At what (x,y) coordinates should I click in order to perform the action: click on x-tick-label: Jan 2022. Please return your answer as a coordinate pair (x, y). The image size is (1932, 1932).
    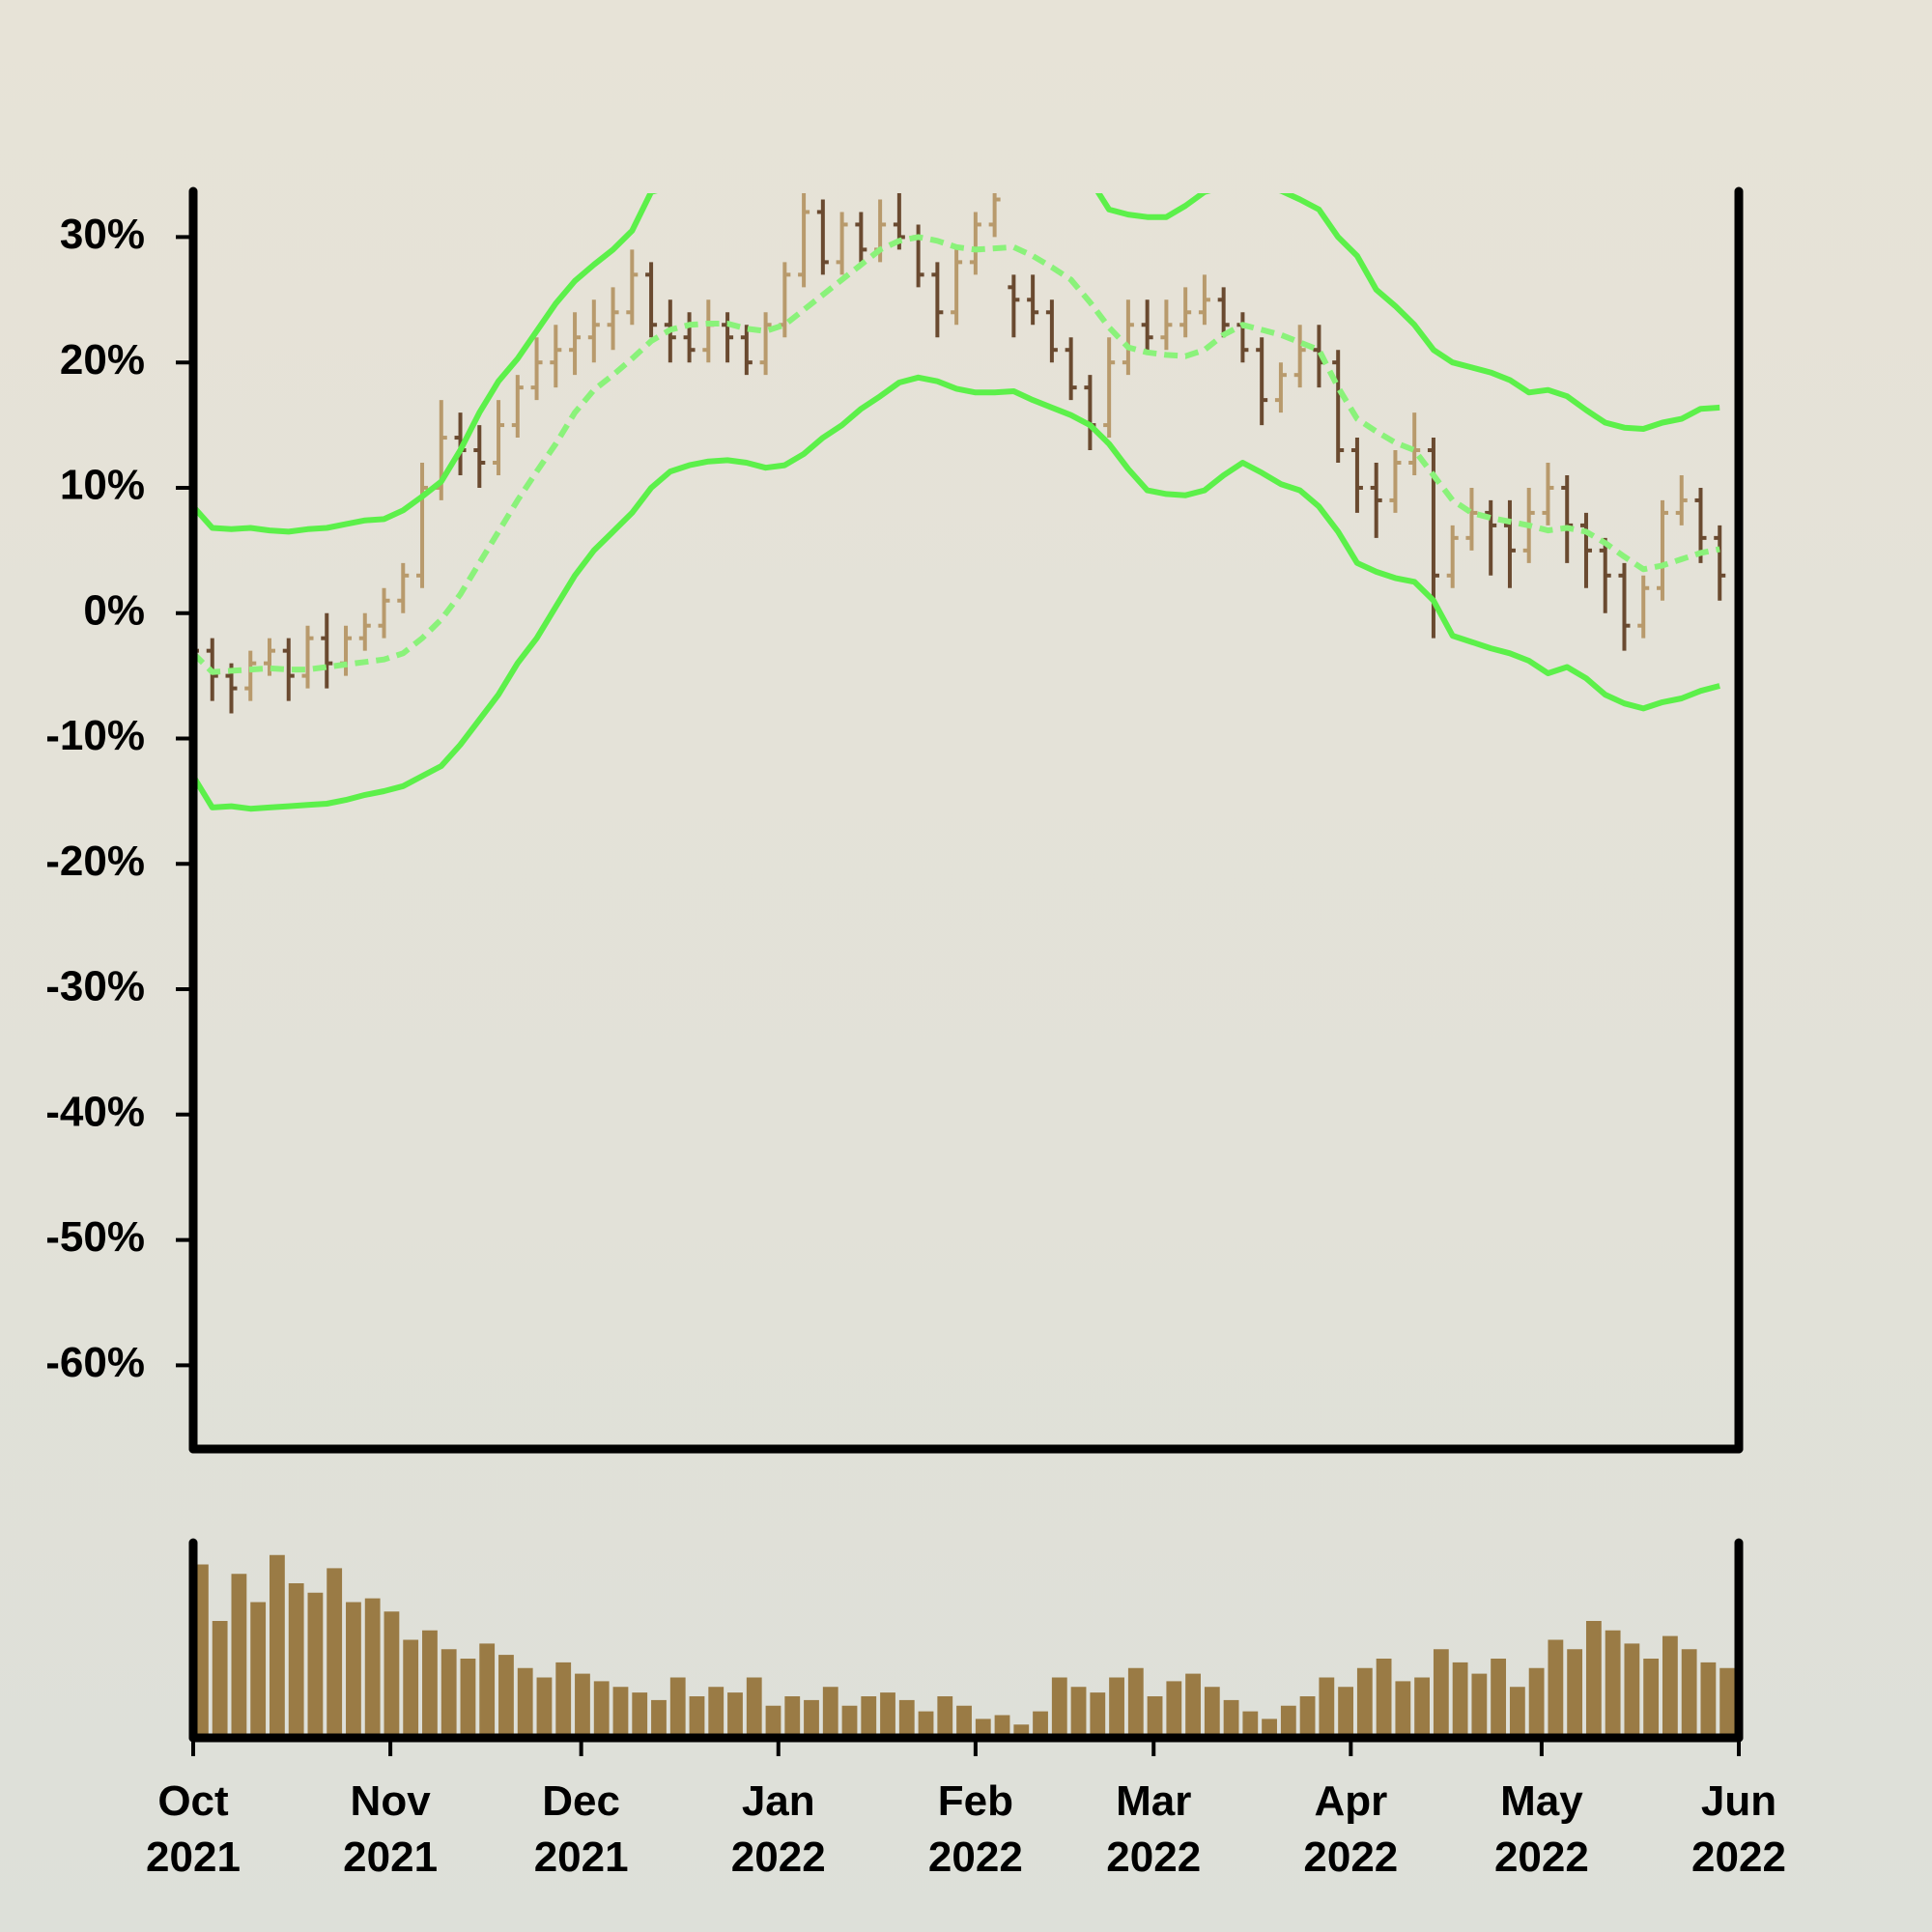
    Looking at the image, I should click on (778, 1829).